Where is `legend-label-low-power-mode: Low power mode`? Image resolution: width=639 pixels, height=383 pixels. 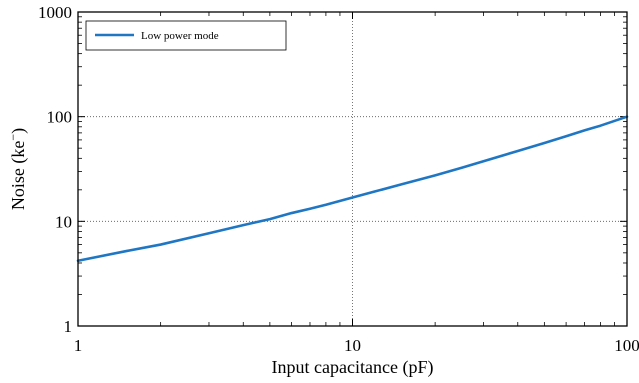
legend-label-low-power-mode: Low power mode is located at coordinates (180, 36).